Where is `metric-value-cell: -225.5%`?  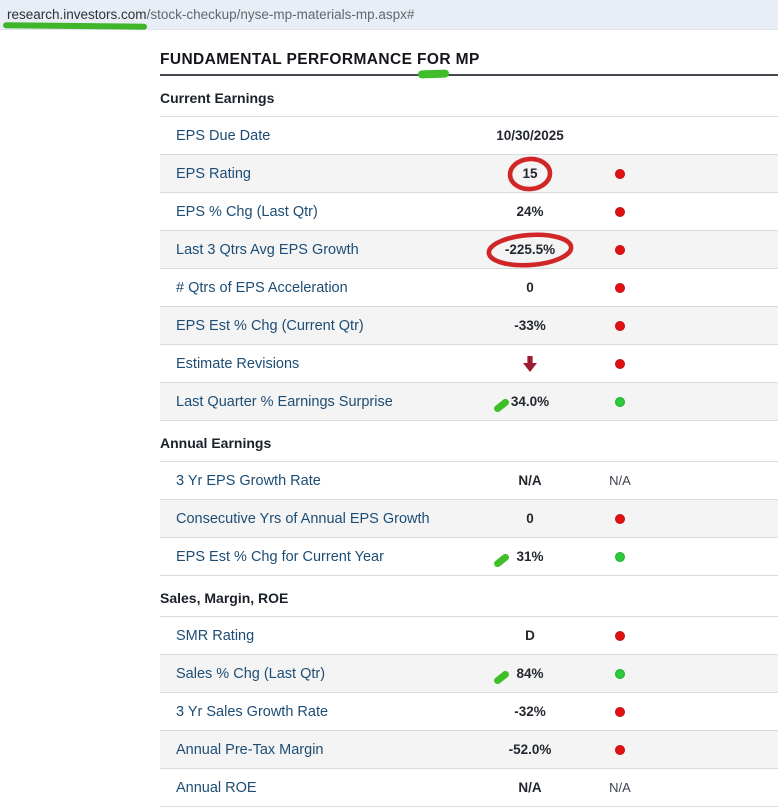 metric-value-cell: -225.5% is located at coordinates (530, 249).